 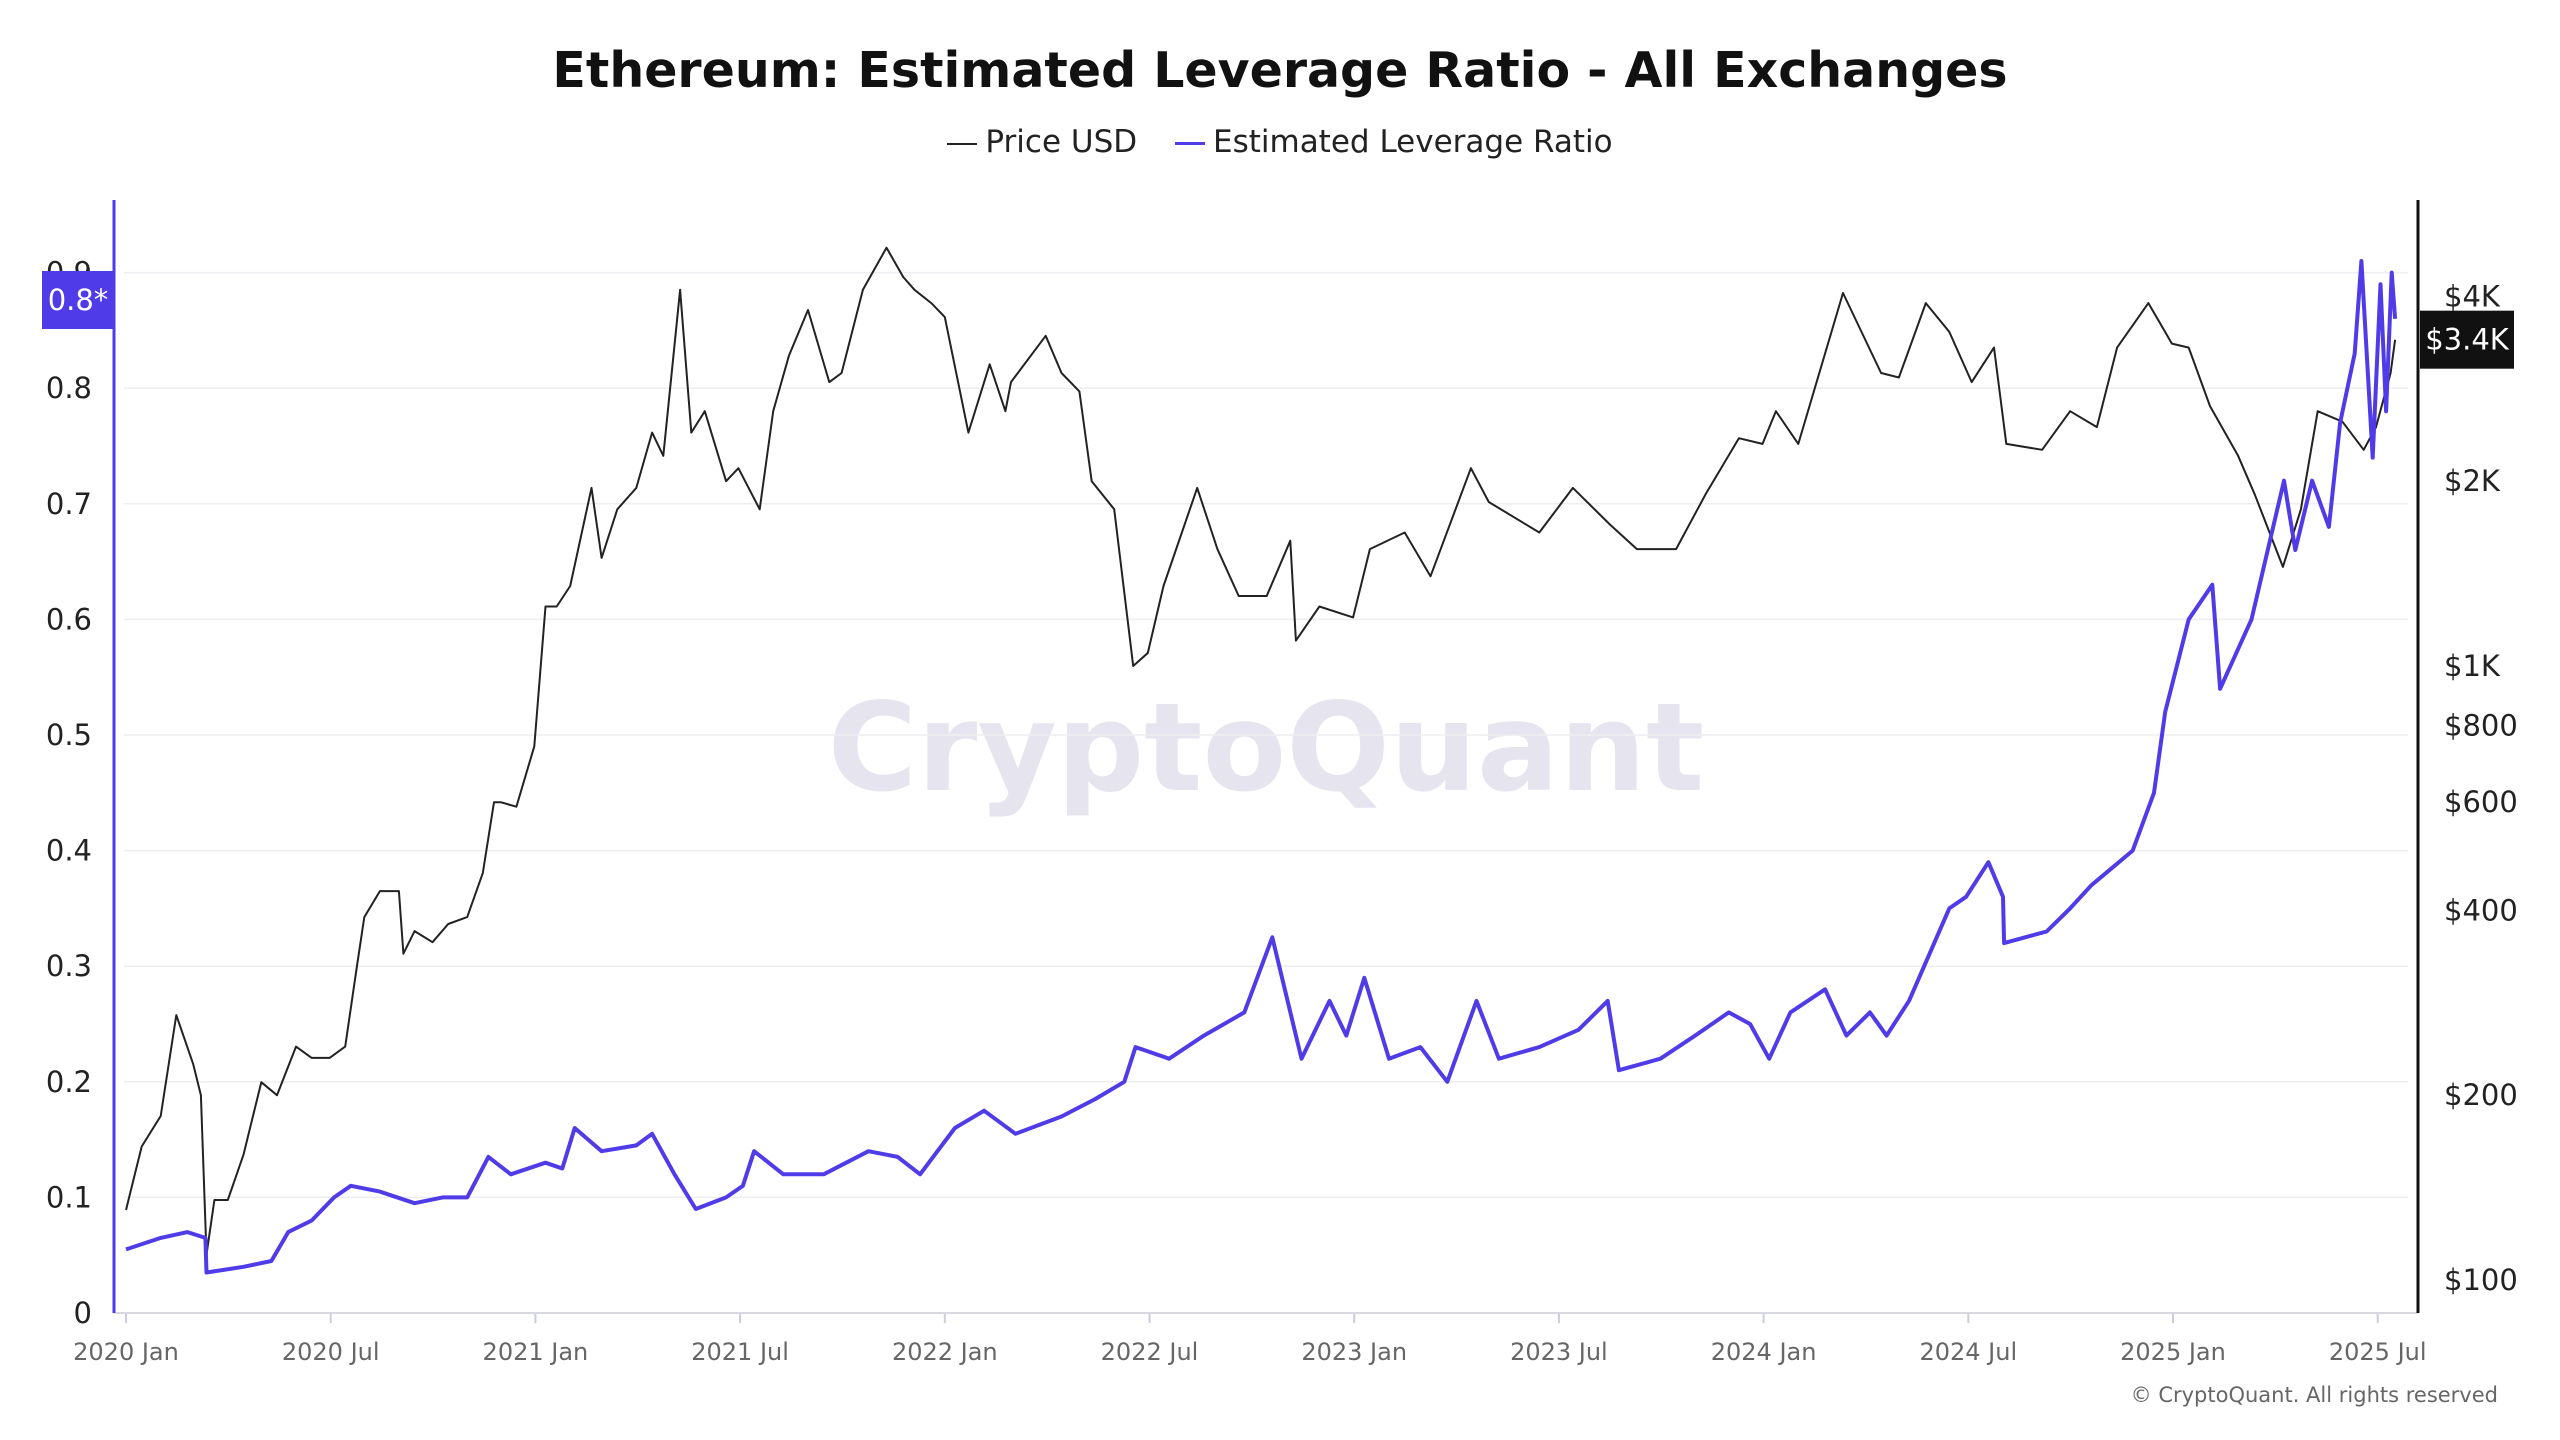 What do you see at coordinates (69, 1197) in the screenshot?
I see `y-left-tick-label: 0.1` at bounding box center [69, 1197].